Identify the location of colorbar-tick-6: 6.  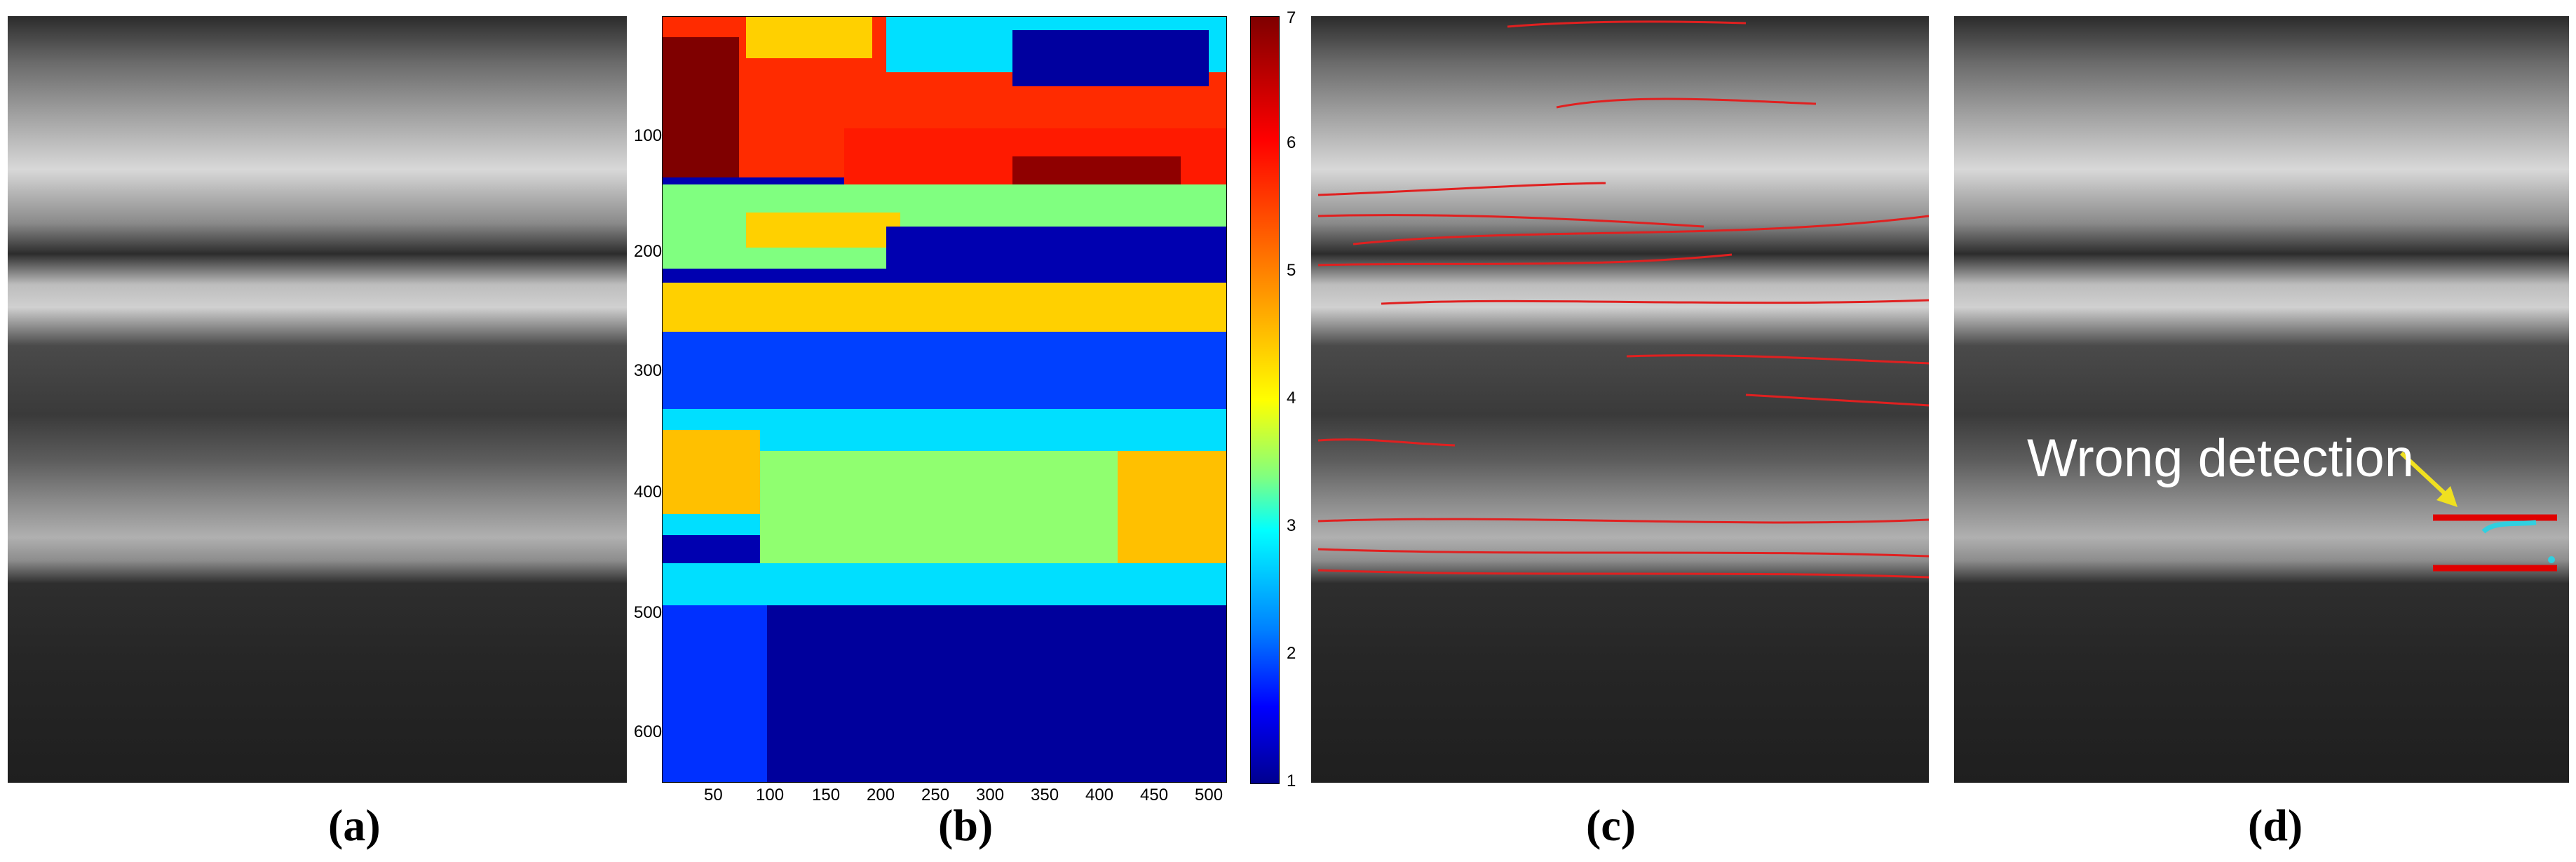
(1291, 142).